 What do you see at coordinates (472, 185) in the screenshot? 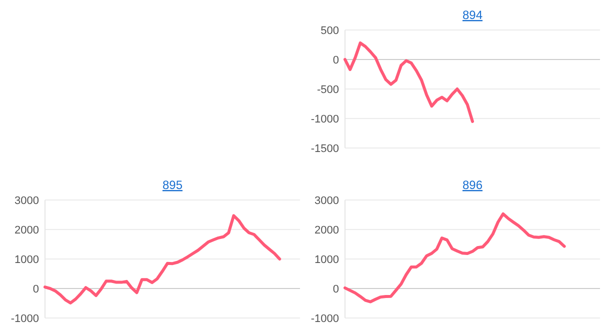
I see `chart-title: 896` at bounding box center [472, 185].